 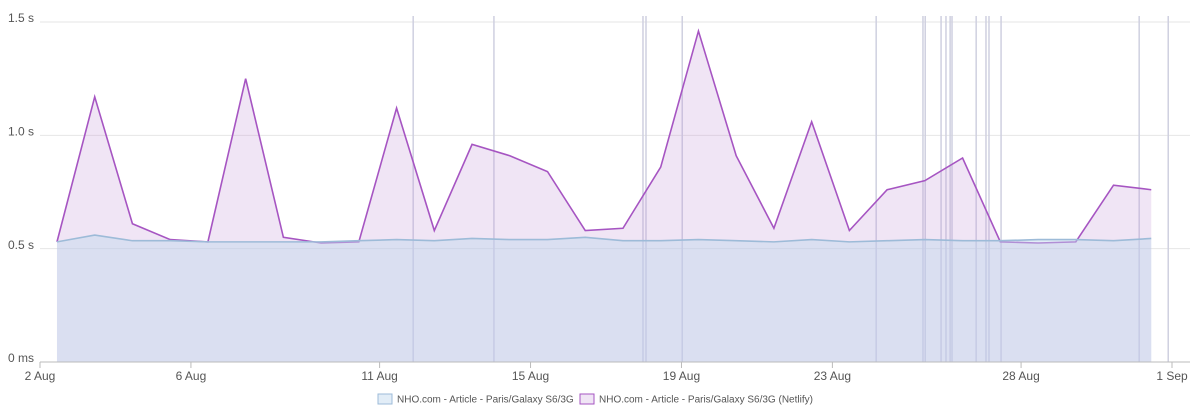 I want to click on y-tick-label: 1.5 s, so click(x=21, y=18).